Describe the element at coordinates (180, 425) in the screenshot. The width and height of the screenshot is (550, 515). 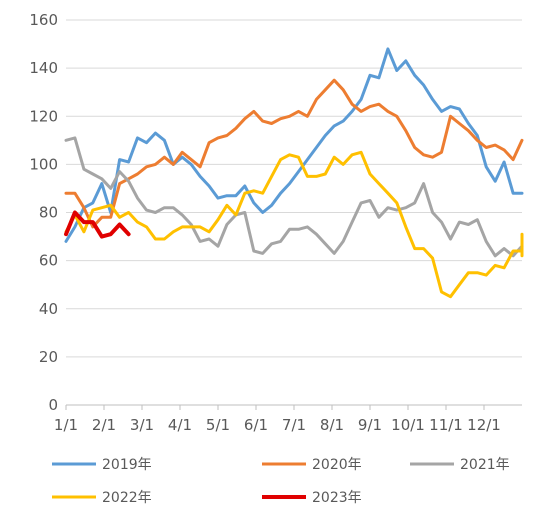
I see `x-tick-label: 4/1` at that location.